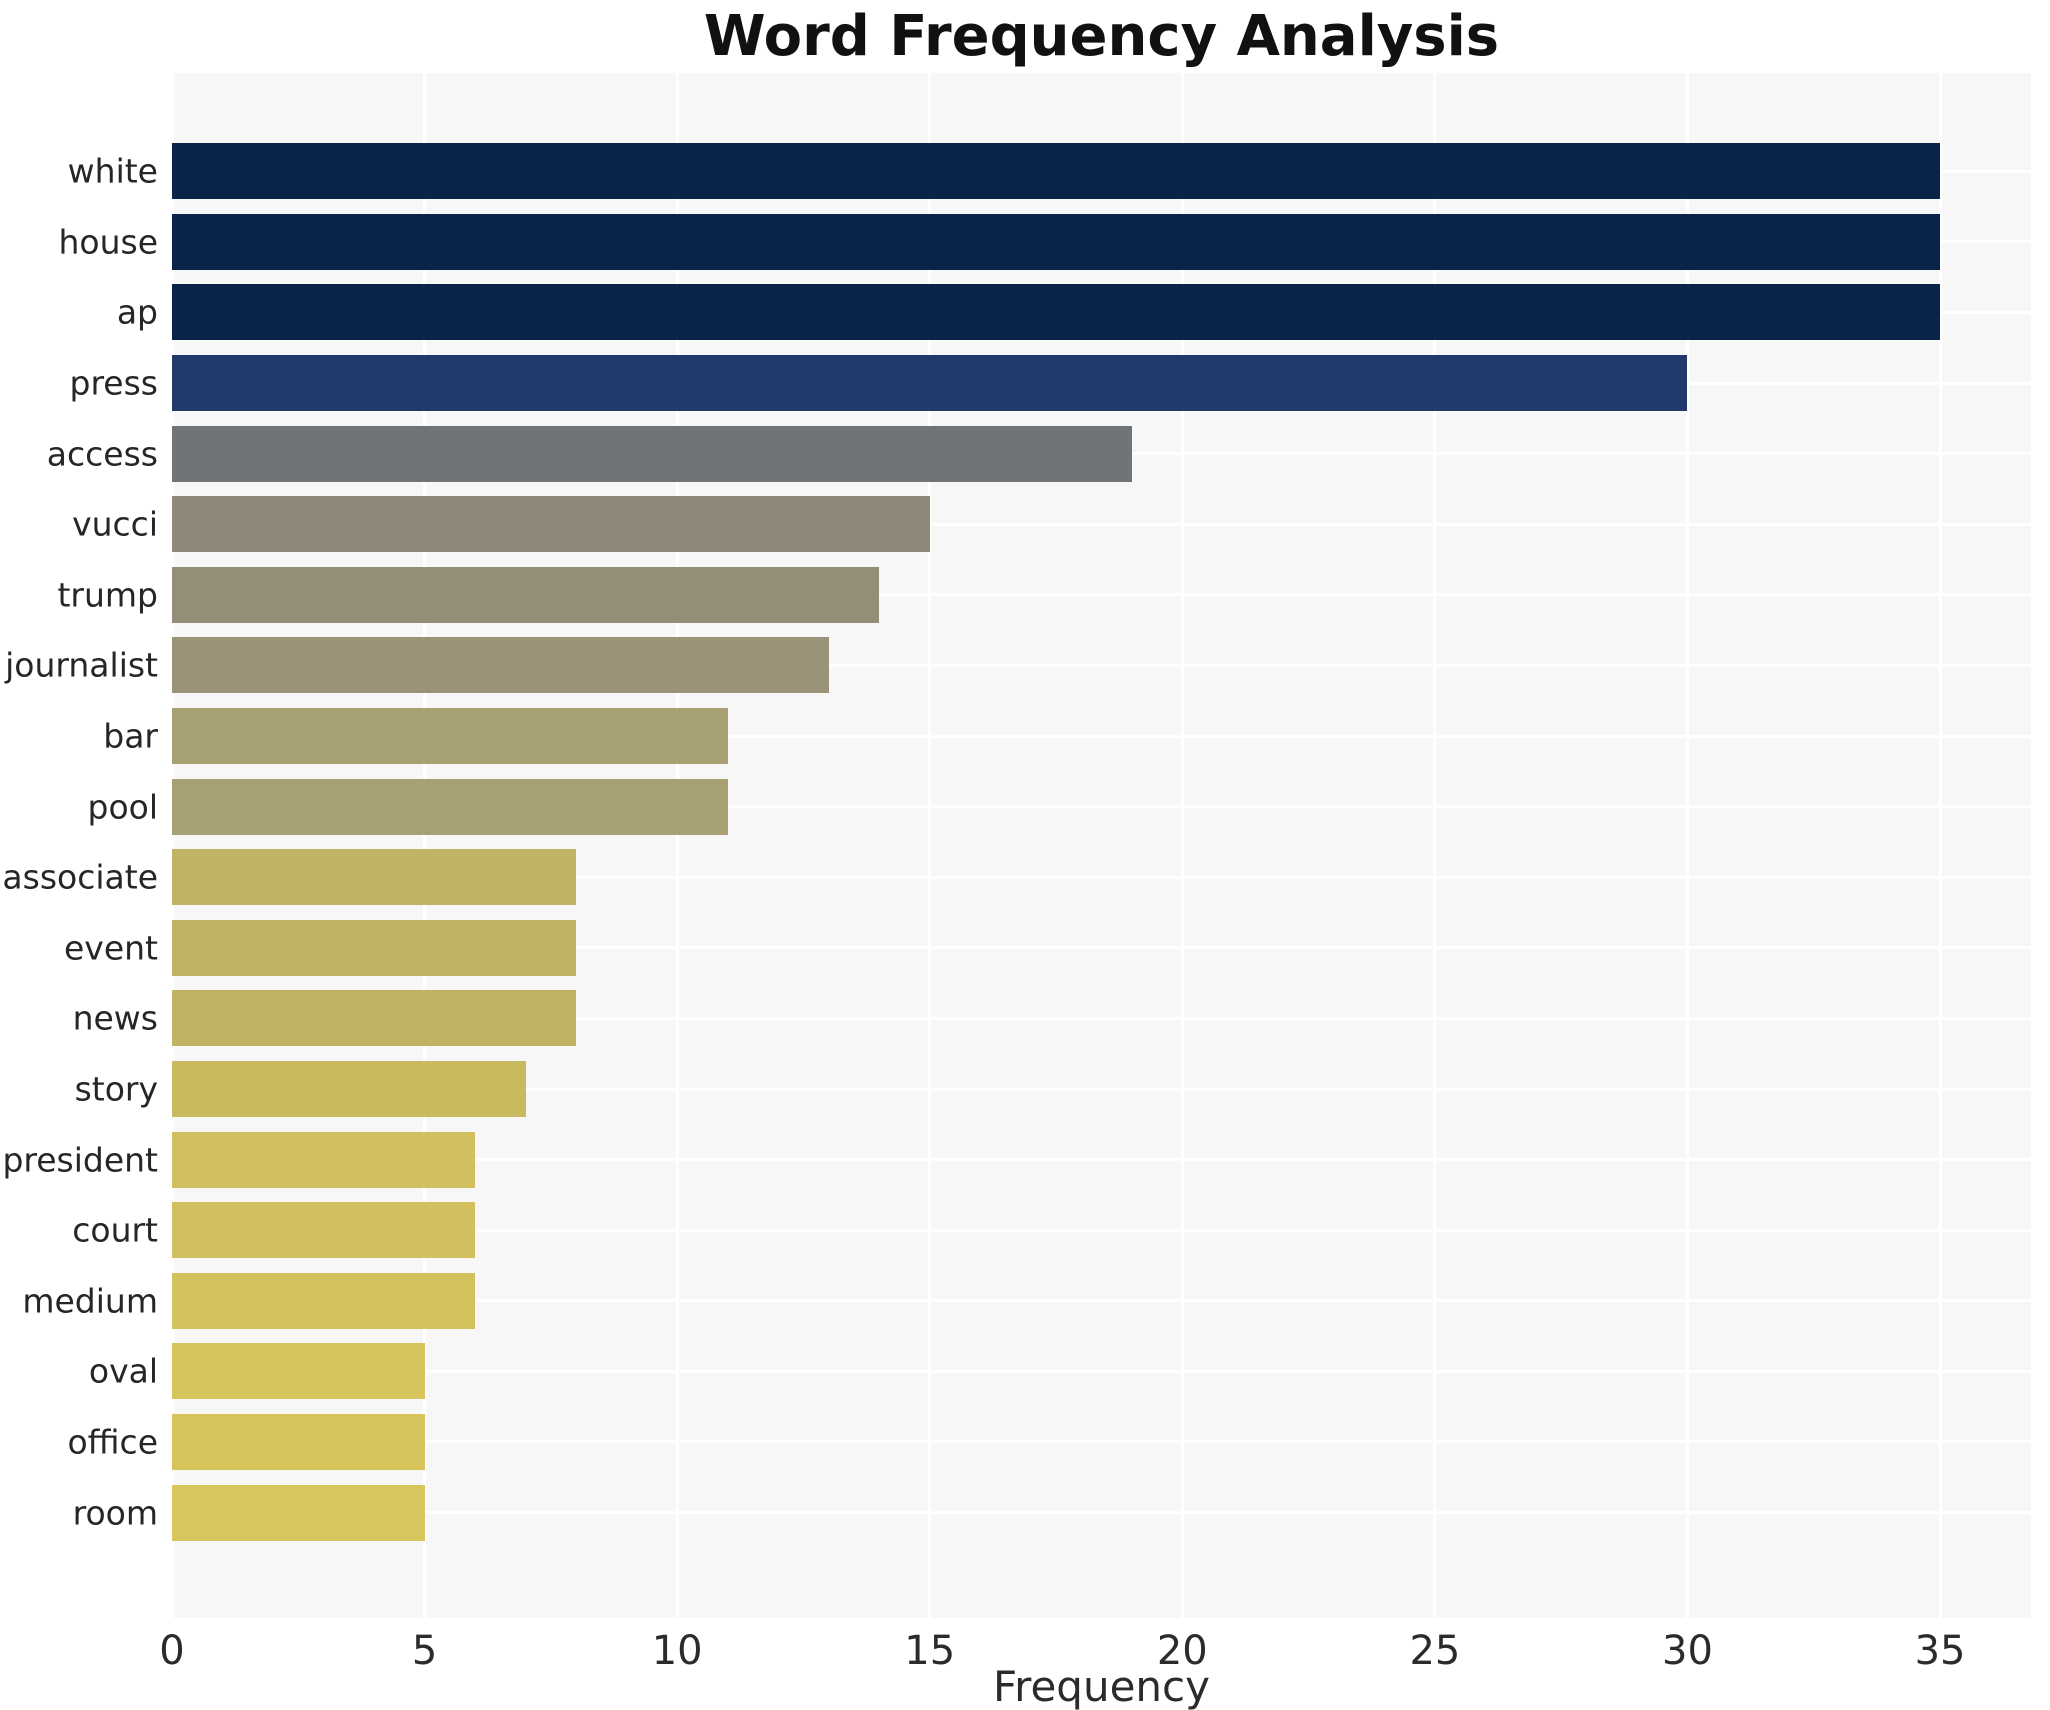  I want to click on category-label-access: access, so click(102, 454).